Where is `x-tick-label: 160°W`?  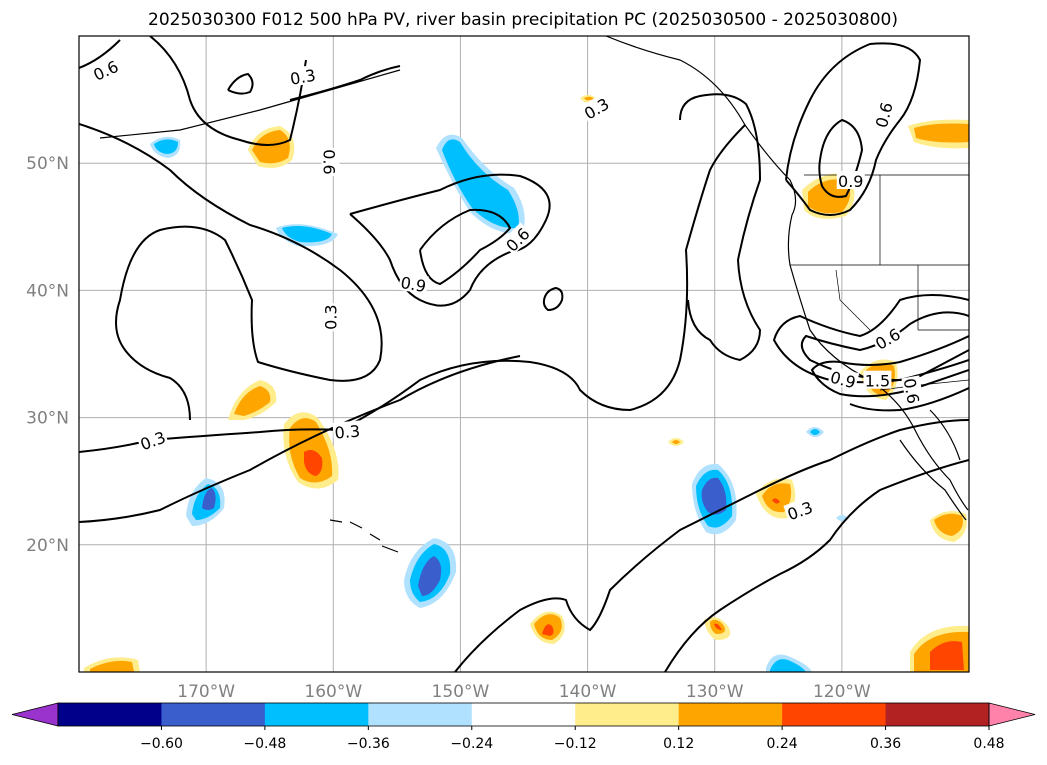
x-tick-label: 160°W is located at coordinates (333, 692).